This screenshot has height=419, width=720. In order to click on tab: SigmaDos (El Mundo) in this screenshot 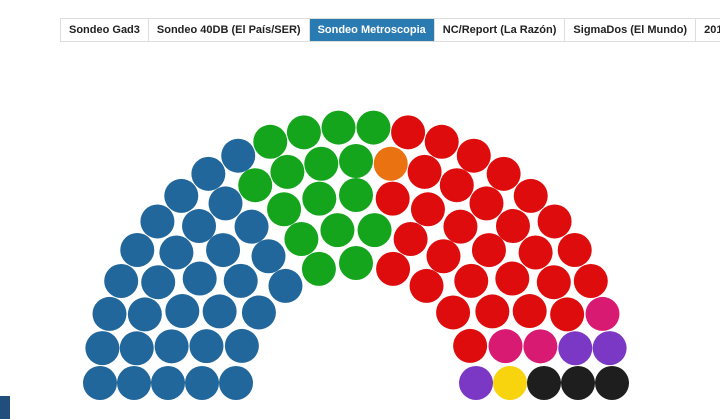, I will do `click(631, 30)`.